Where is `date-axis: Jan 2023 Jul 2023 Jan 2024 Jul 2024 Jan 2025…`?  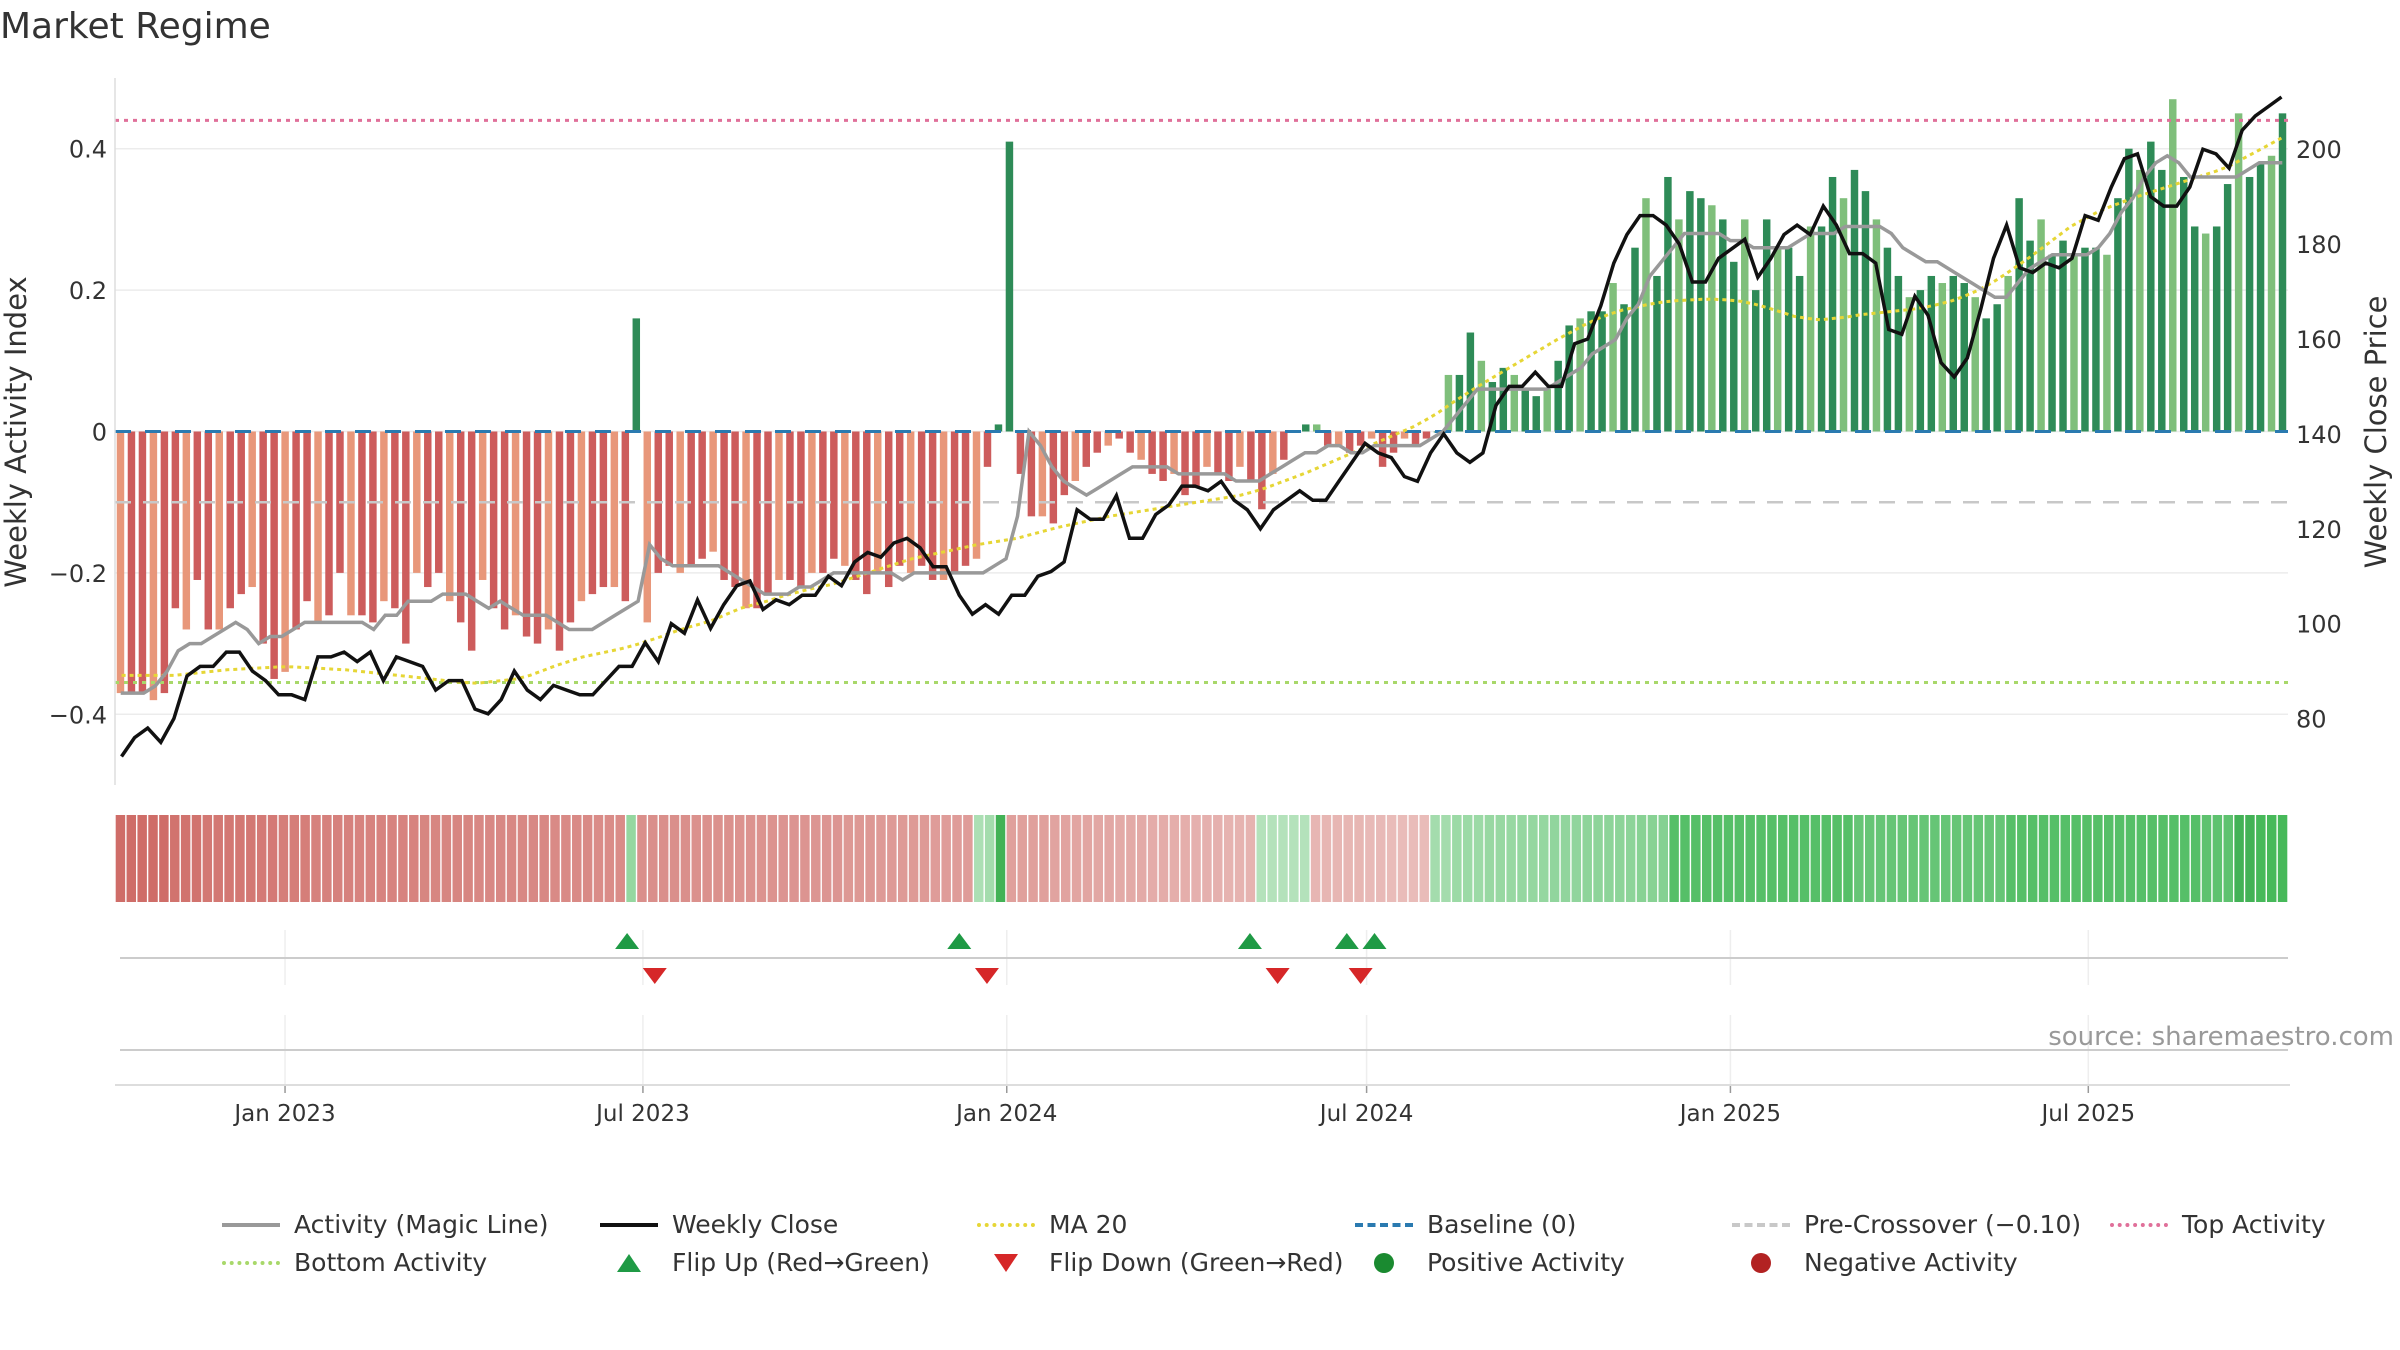
date-axis: Jan 2023 Jul 2023 Jan 2024 Jul 2024 Jan 2025… is located at coordinates (1202, 1071).